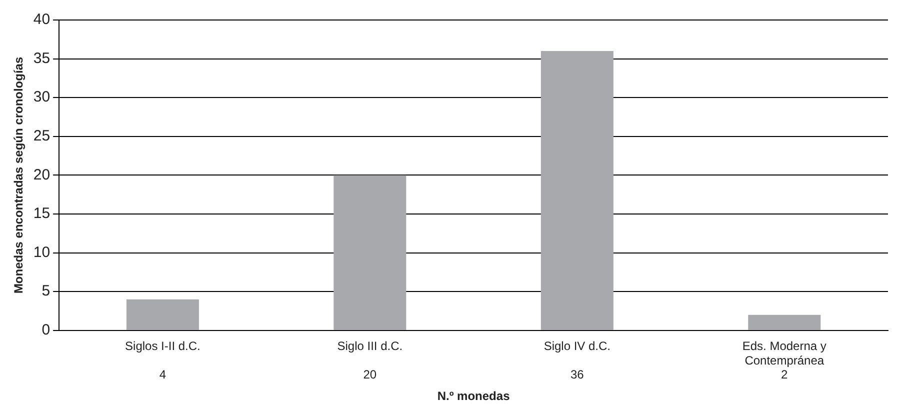 The image size is (917, 417). What do you see at coordinates (370, 375) in the screenshot?
I see `data-label: 20` at bounding box center [370, 375].